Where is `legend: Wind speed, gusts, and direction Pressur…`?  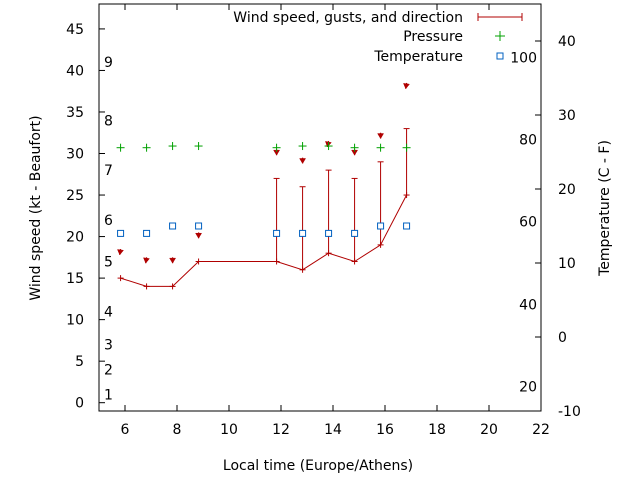
legend: Wind speed, gusts, and direction Pressur… is located at coordinates (378, 37).